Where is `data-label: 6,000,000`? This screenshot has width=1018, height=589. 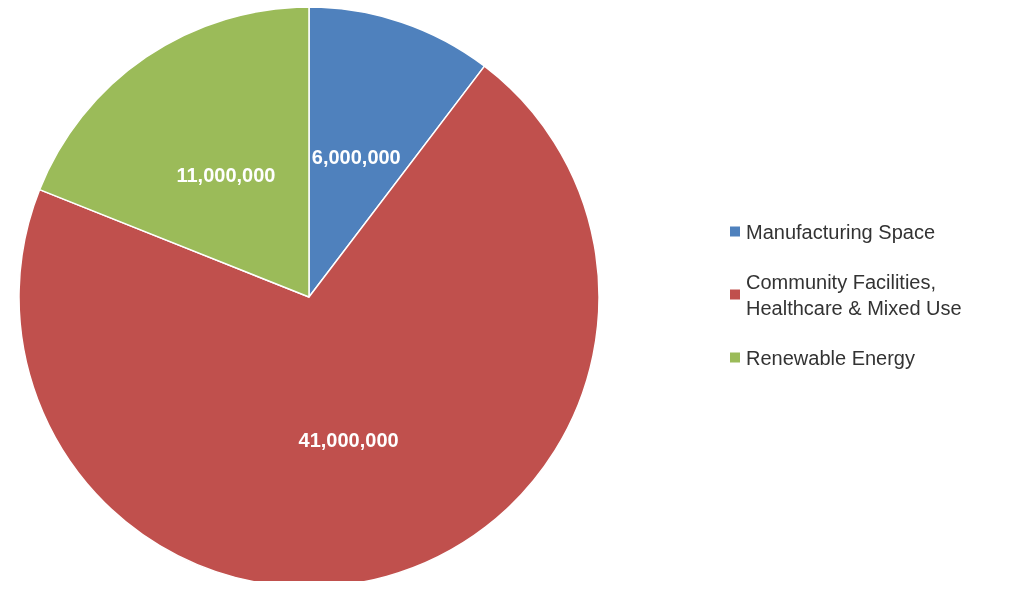
data-label: 6,000,000 is located at coordinates (356, 156).